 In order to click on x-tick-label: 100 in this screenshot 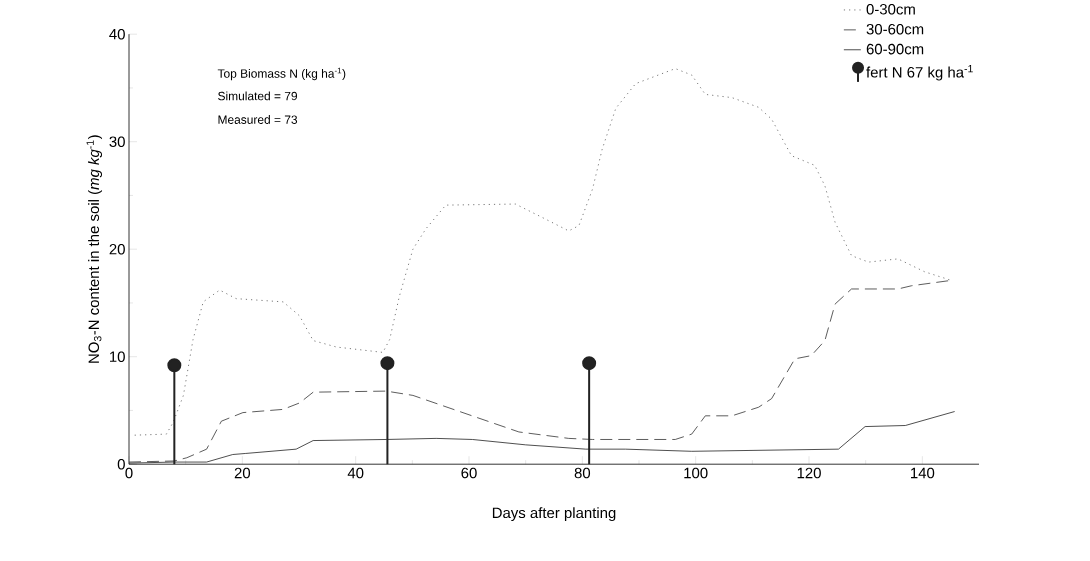, I will do `click(696, 473)`.